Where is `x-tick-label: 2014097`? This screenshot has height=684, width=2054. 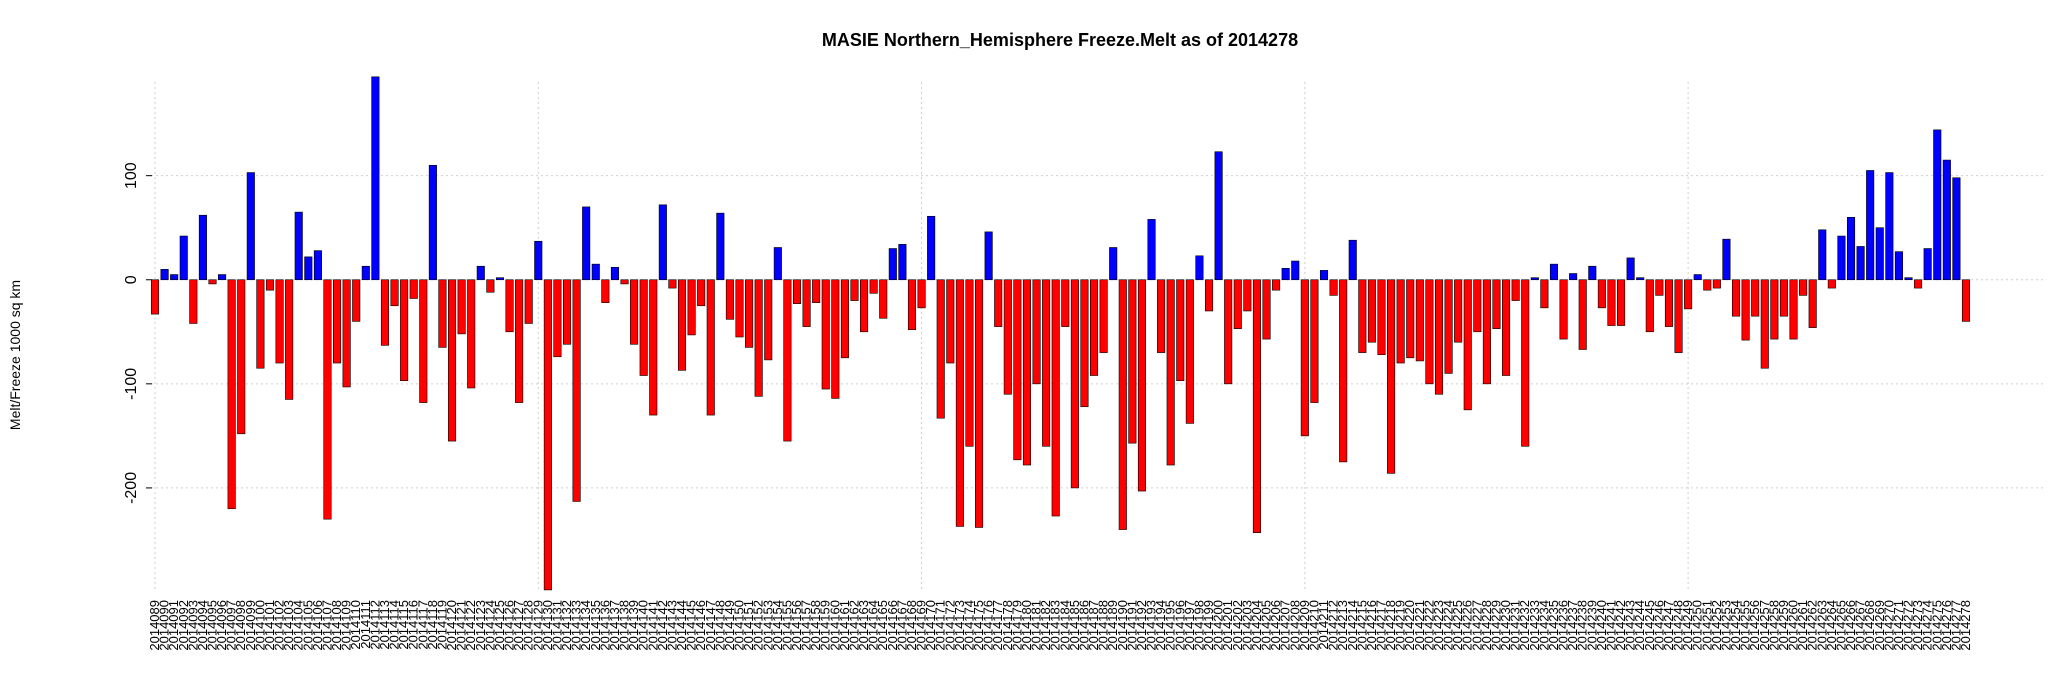 x-tick-label: 2014097 is located at coordinates (231, 625).